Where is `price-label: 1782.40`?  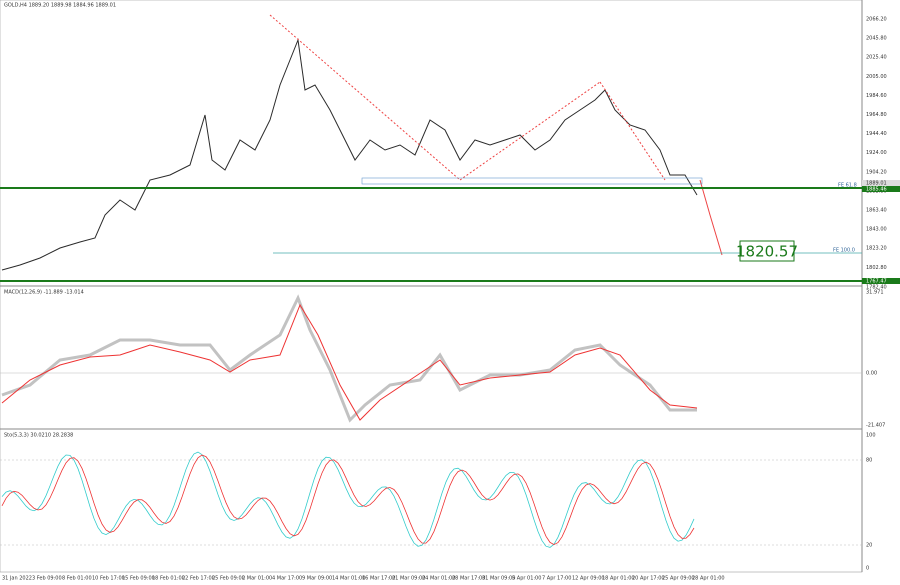 price-label: 1782.40 is located at coordinates (876, 288).